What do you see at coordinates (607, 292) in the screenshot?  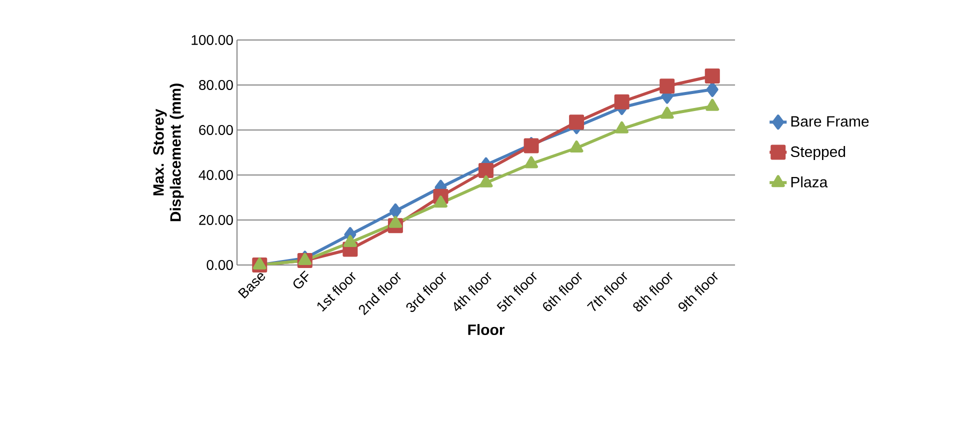 I see `x-tick-label: 7th floor` at bounding box center [607, 292].